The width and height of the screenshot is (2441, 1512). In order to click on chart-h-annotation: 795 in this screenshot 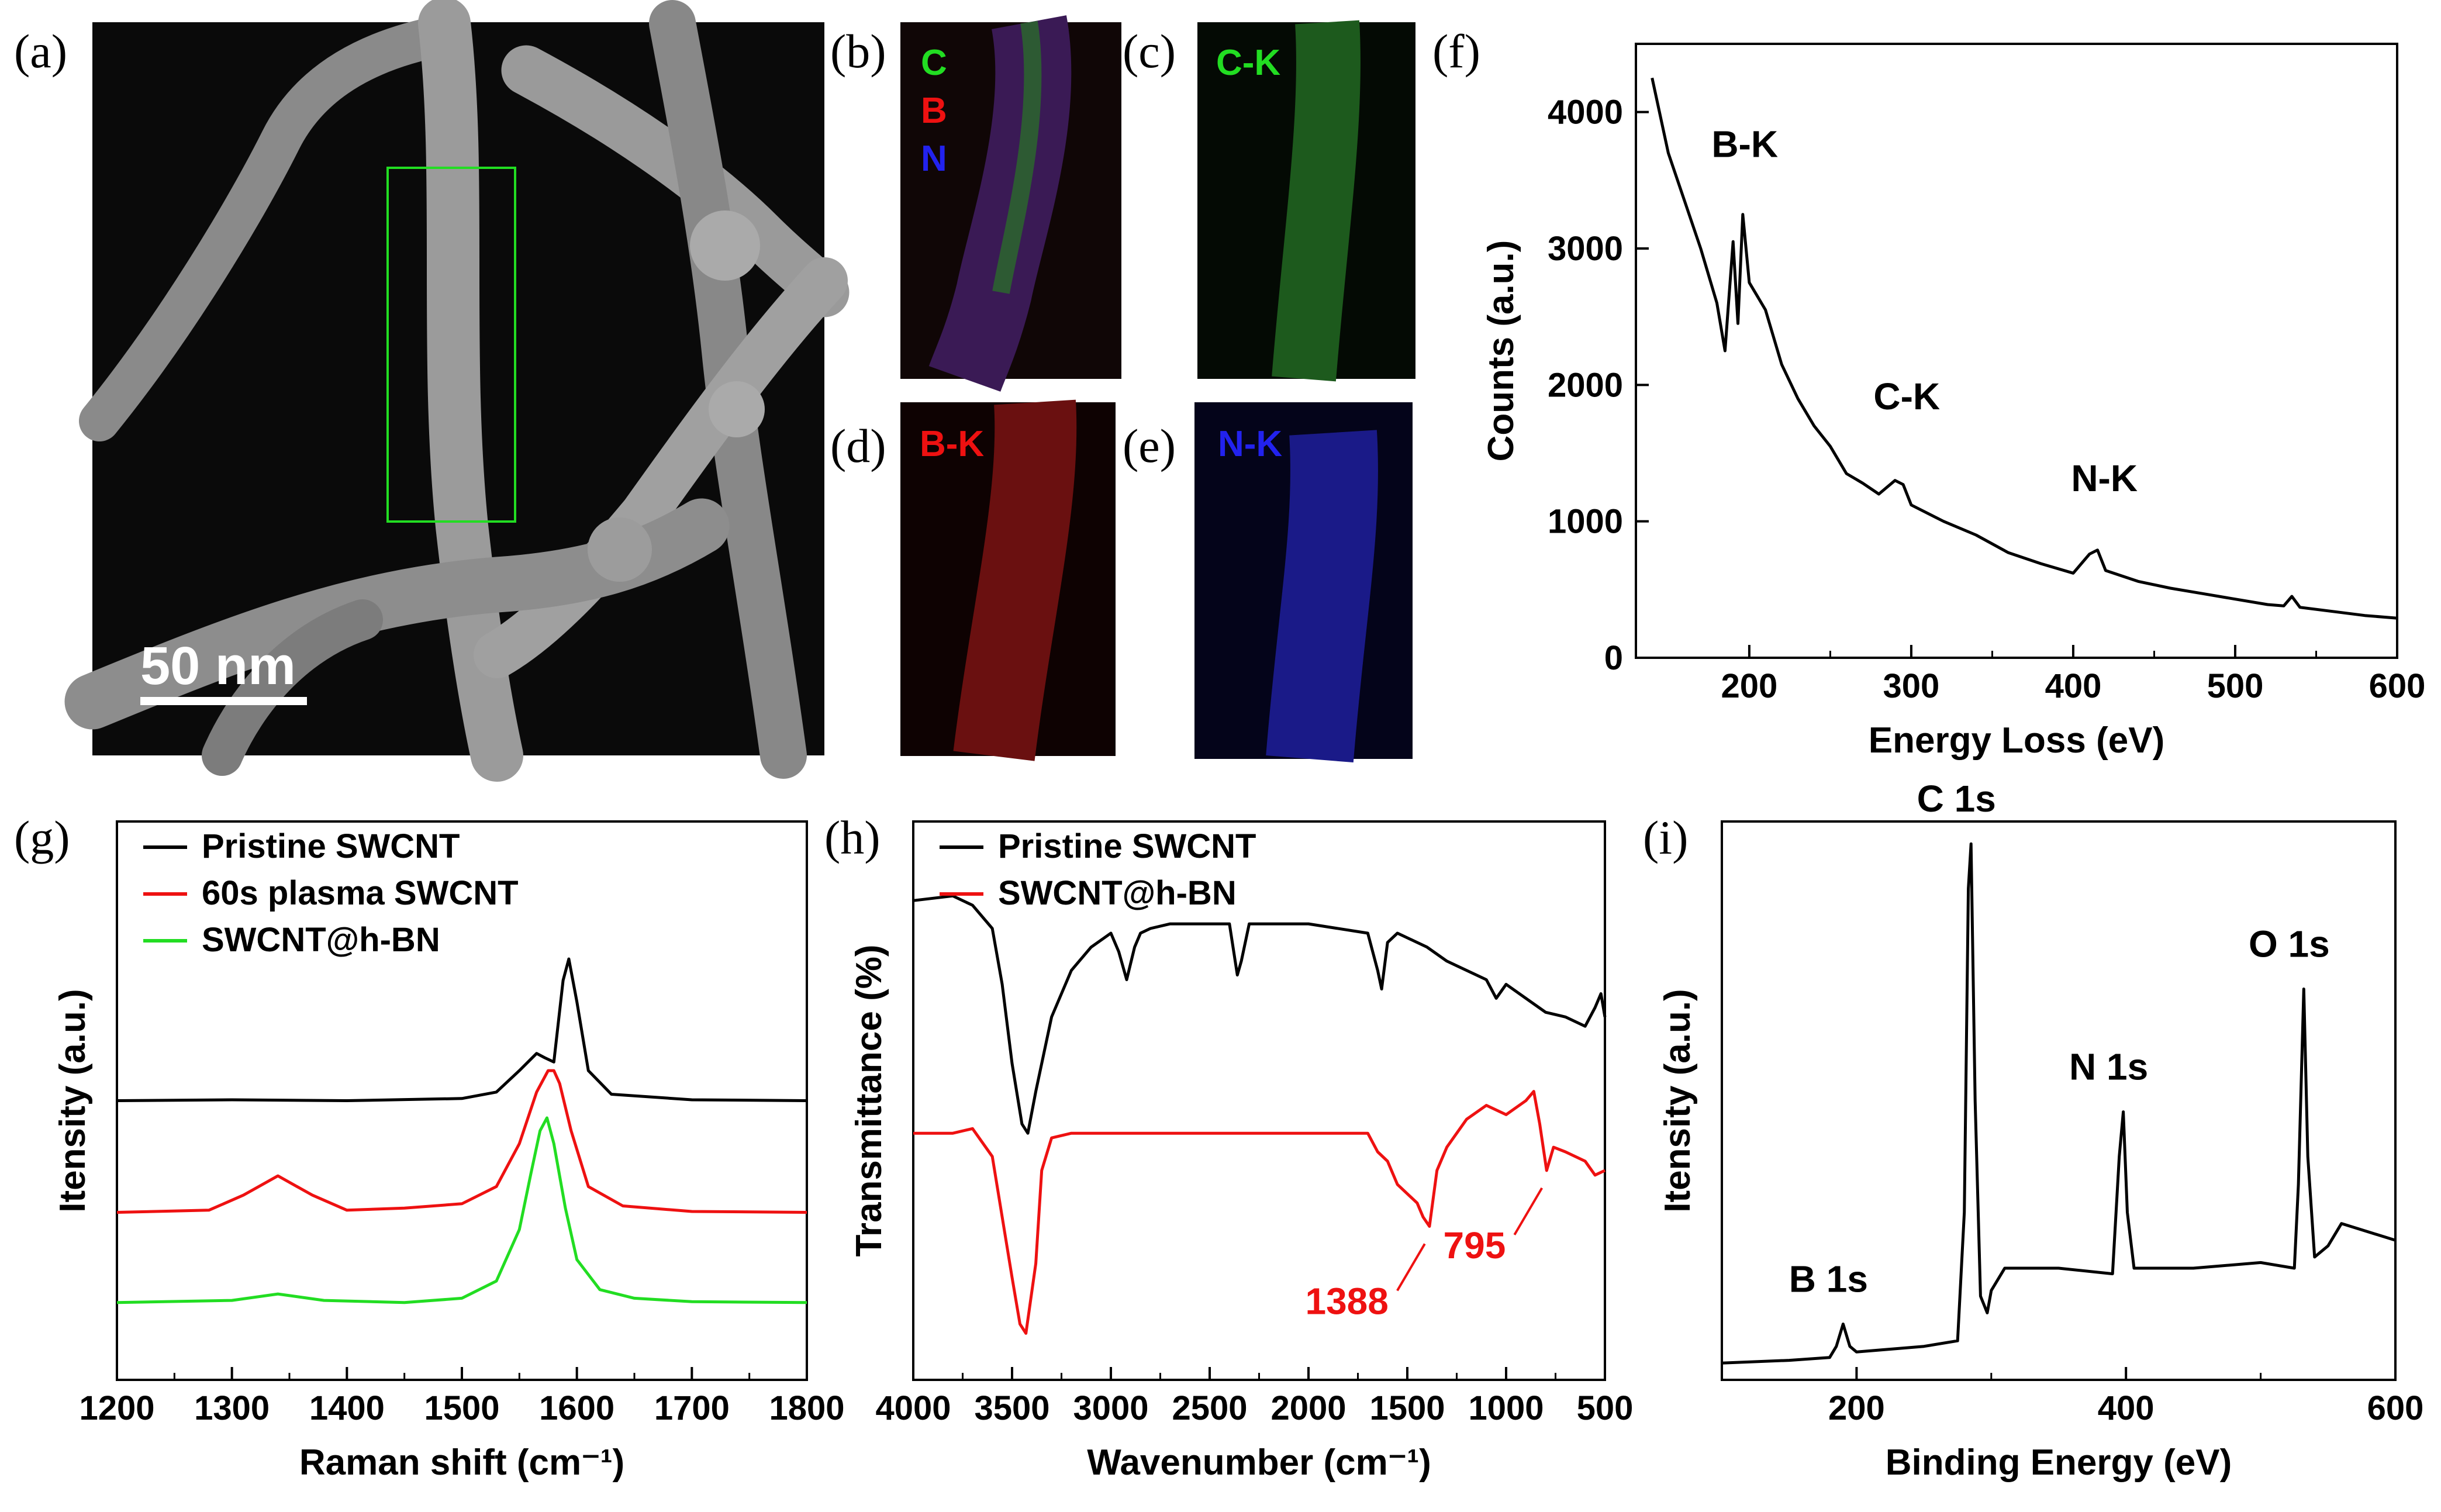, I will do `click(1475, 1245)`.